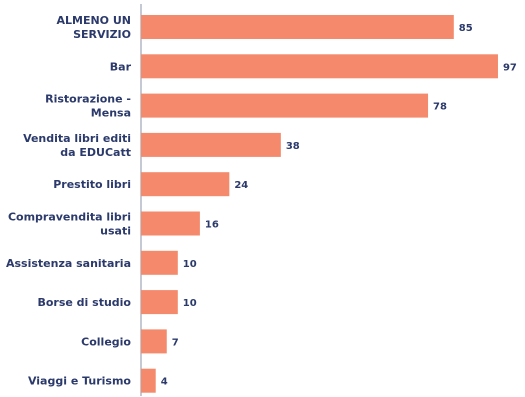 This screenshot has height=397, width=525. I want to click on category-label-line: Mensa, so click(111, 113).